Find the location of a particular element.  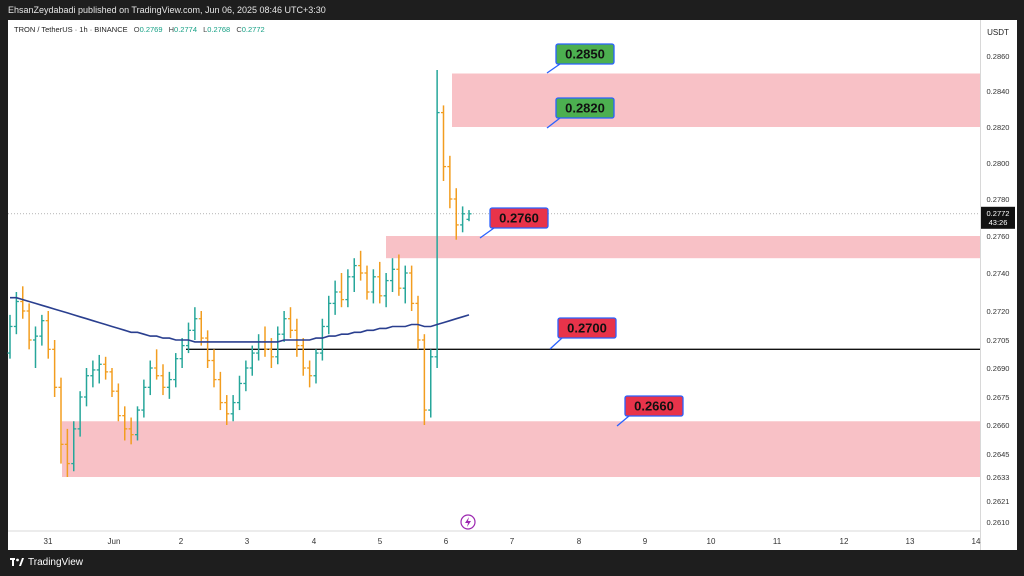

high-label: H is located at coordinates (171, 29).